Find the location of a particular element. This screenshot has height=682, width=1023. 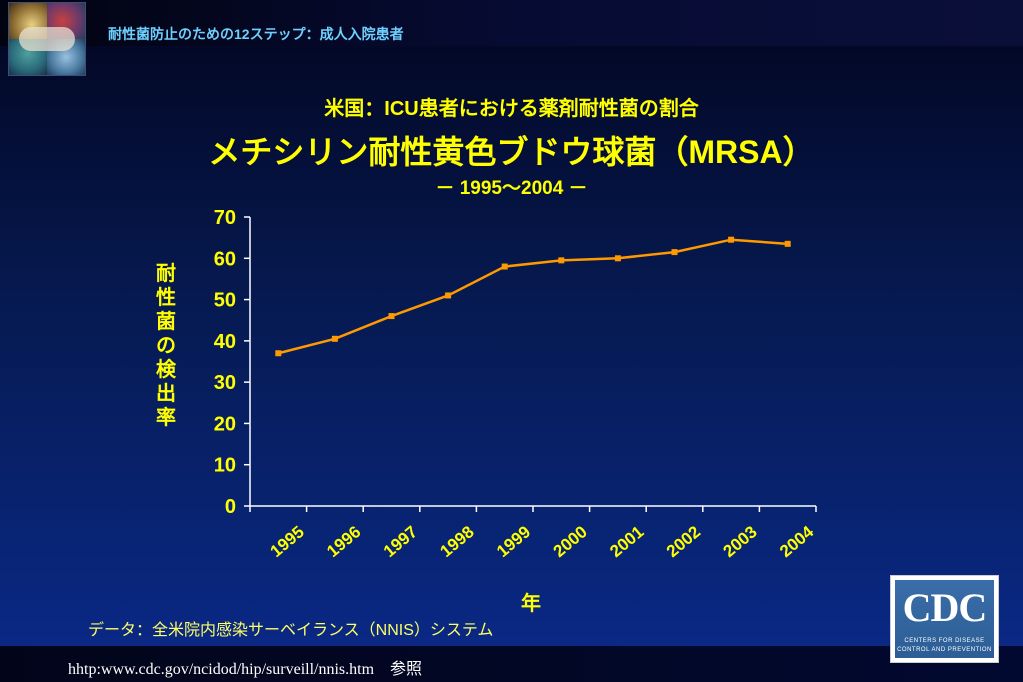

y-tick-label: 70 is located at coordinates (225, 218).